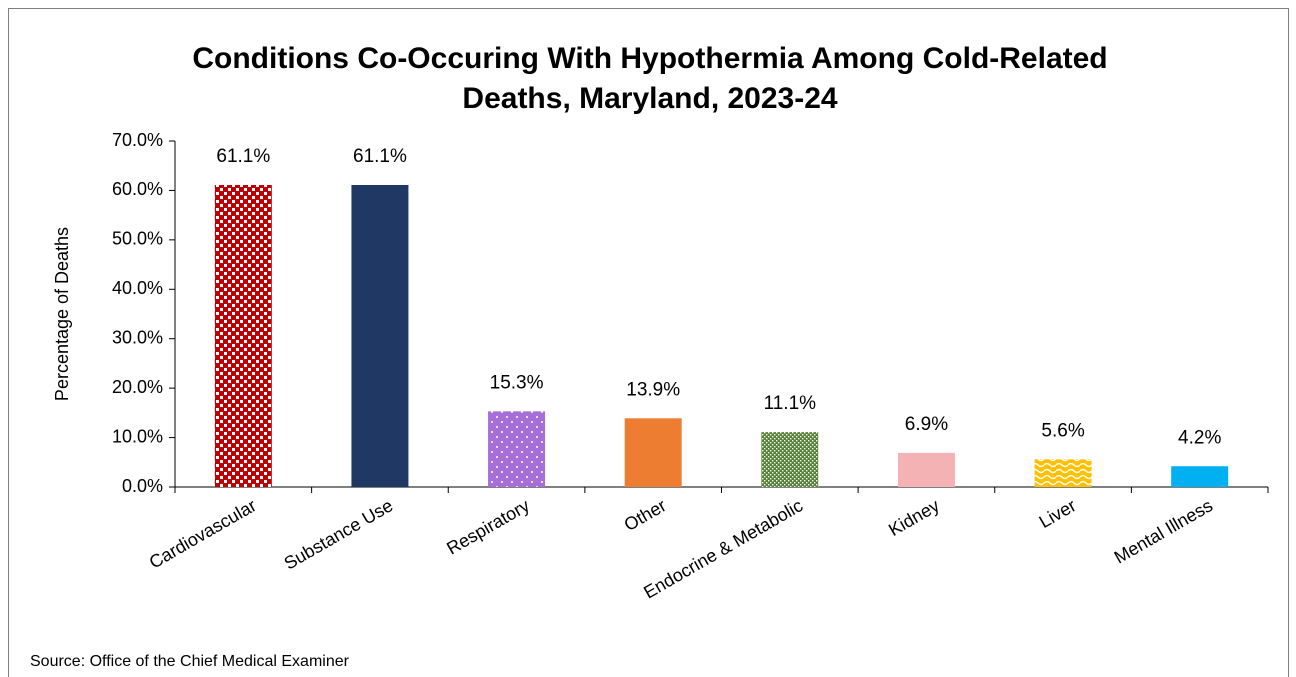  What do you see at coordinates (137, 288) in the screenshot?
I see `y-tick-label: 40.0%` at bounding box center [137, 288].